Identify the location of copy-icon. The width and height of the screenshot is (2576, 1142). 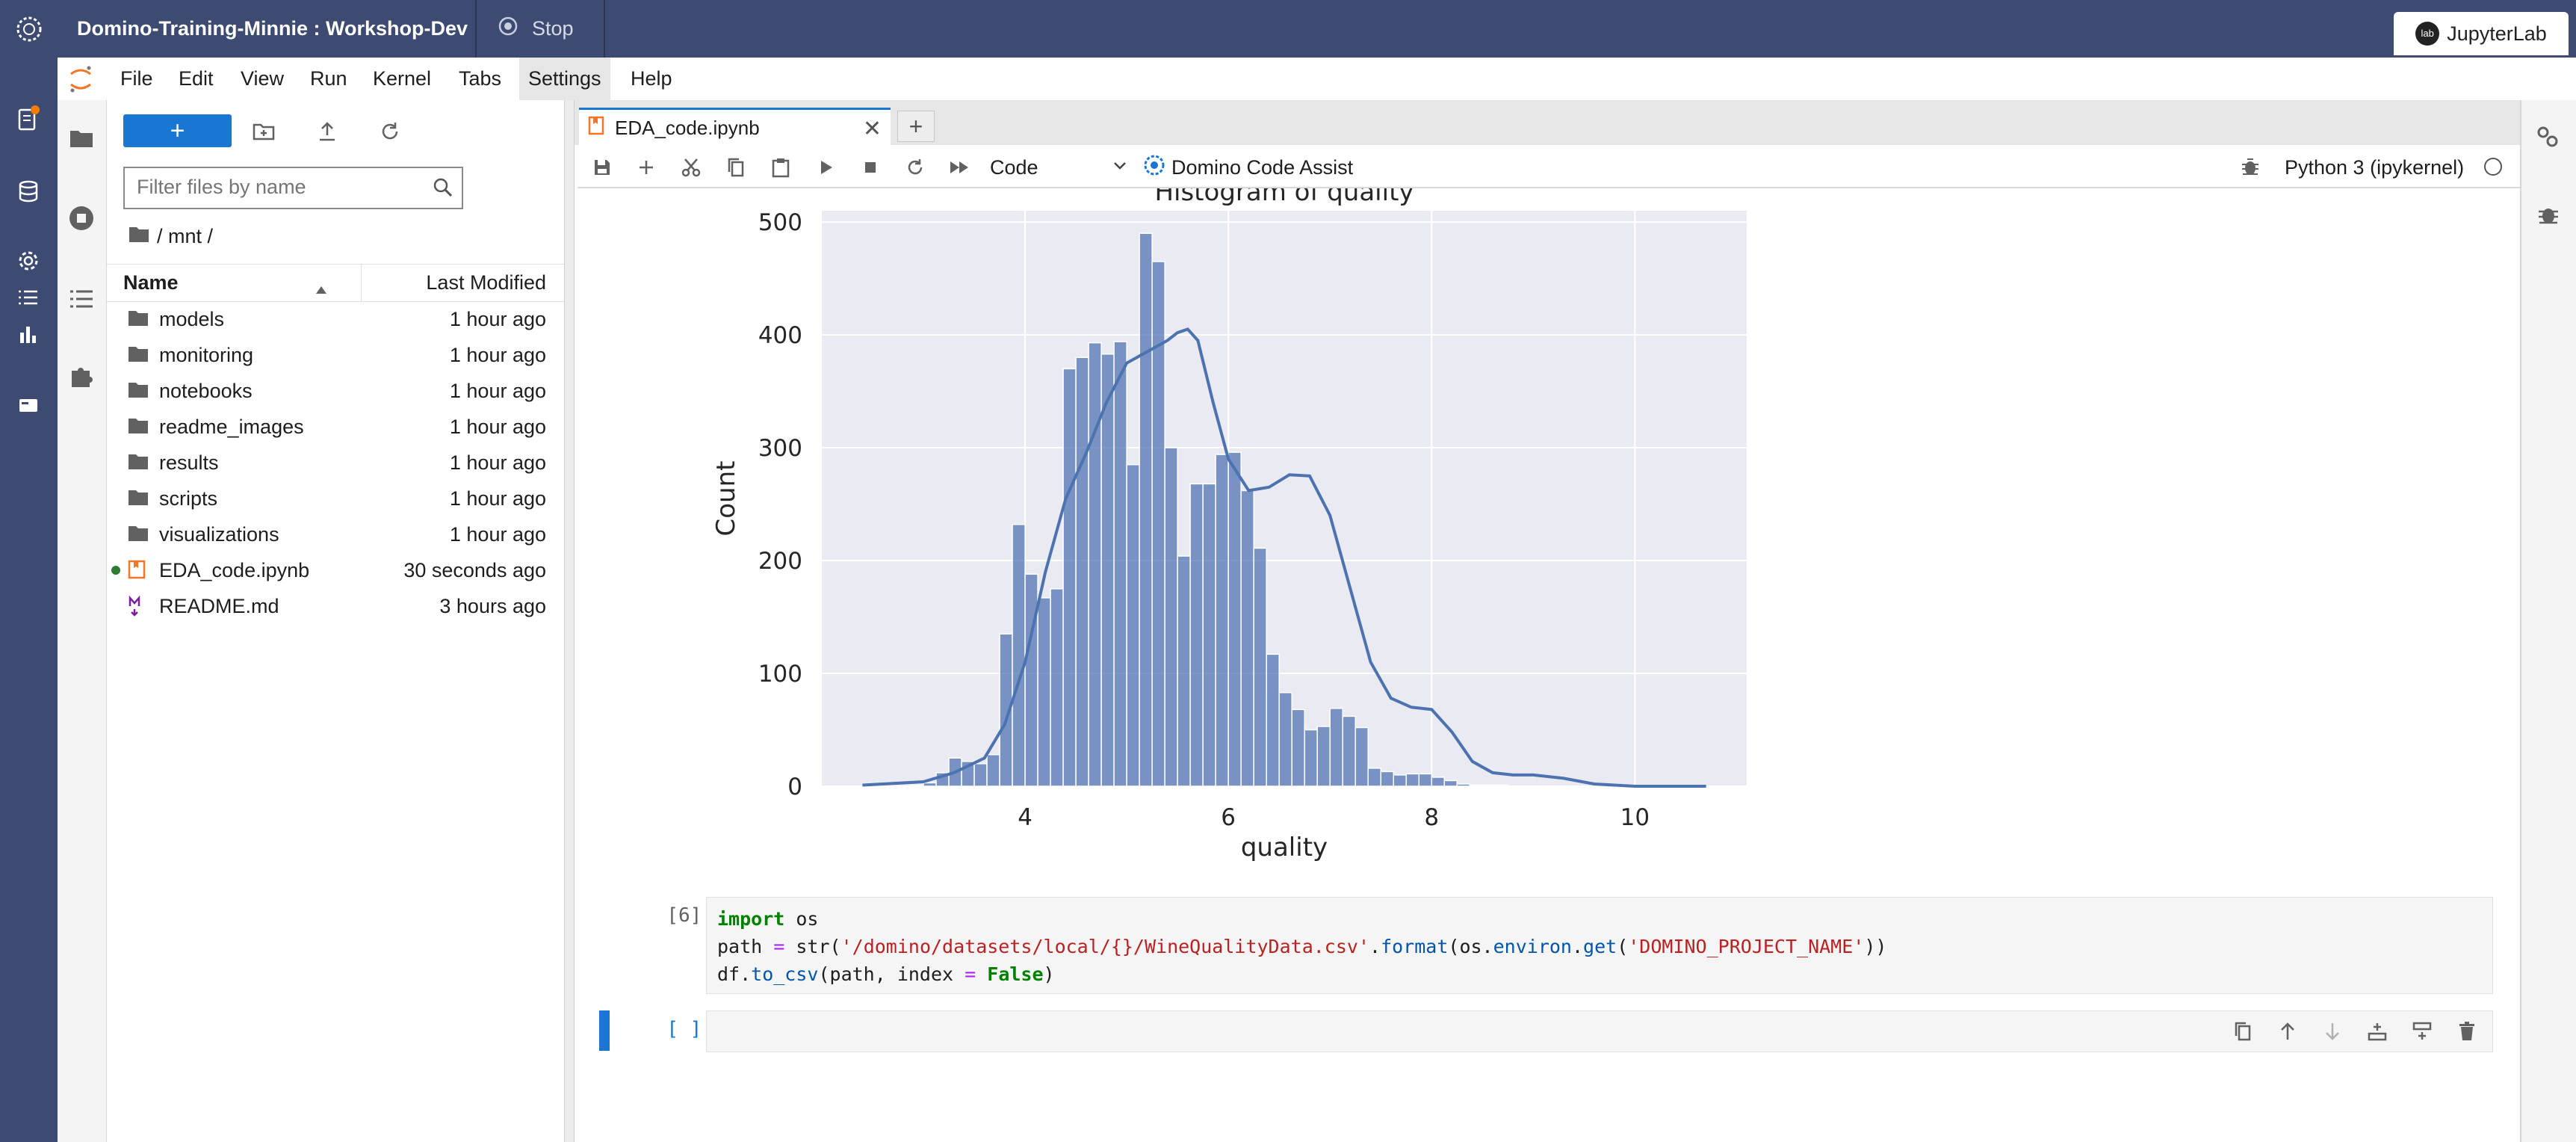
(736, 167).